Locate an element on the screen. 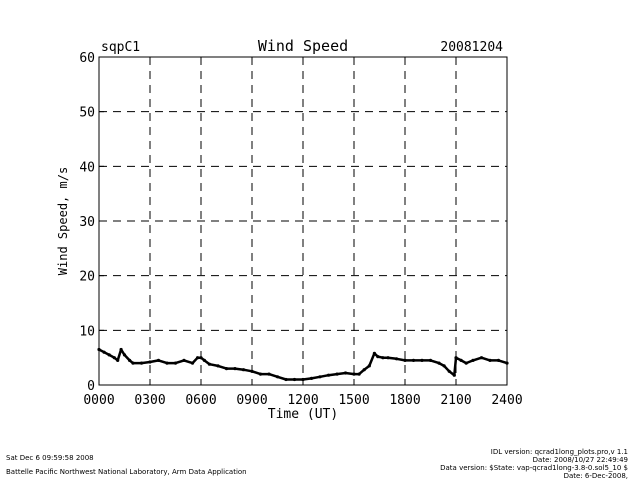  site-label: sqpC1 is located at coordinates (120, 47).